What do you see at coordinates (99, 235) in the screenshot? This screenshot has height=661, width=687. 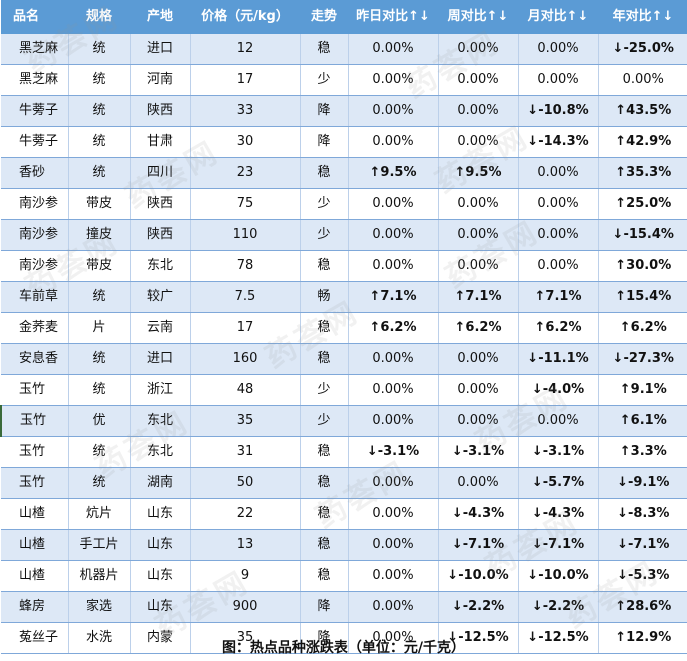 I see `cell-spec: 撞皮` at bounding box center [99, 235].